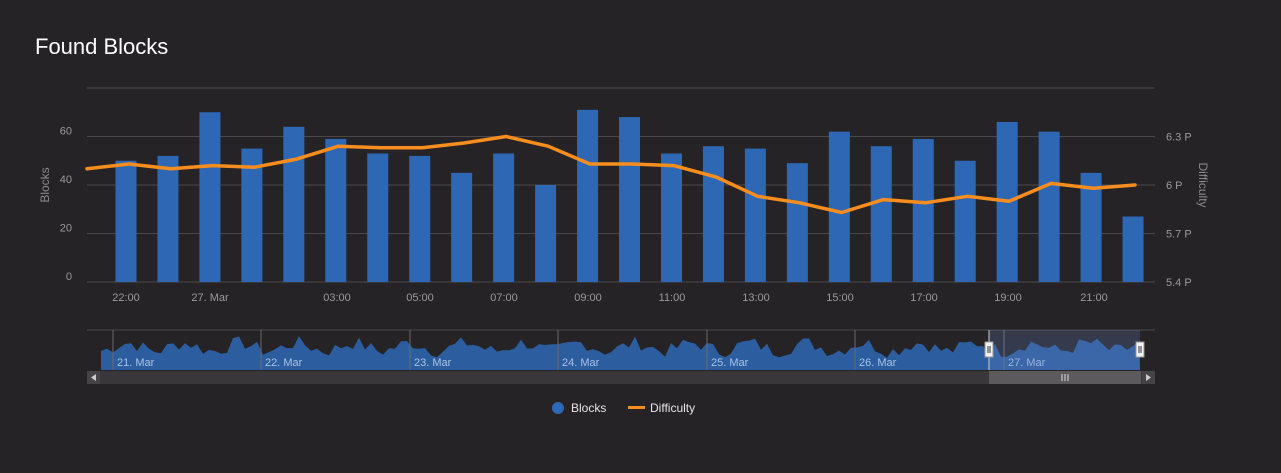 This screenshot has width=1281, height=473. What do you see at coordinates (623, 408) in the screenshot?
I see `legend: Blocks Difficulty` at bounding box center [623, 408].